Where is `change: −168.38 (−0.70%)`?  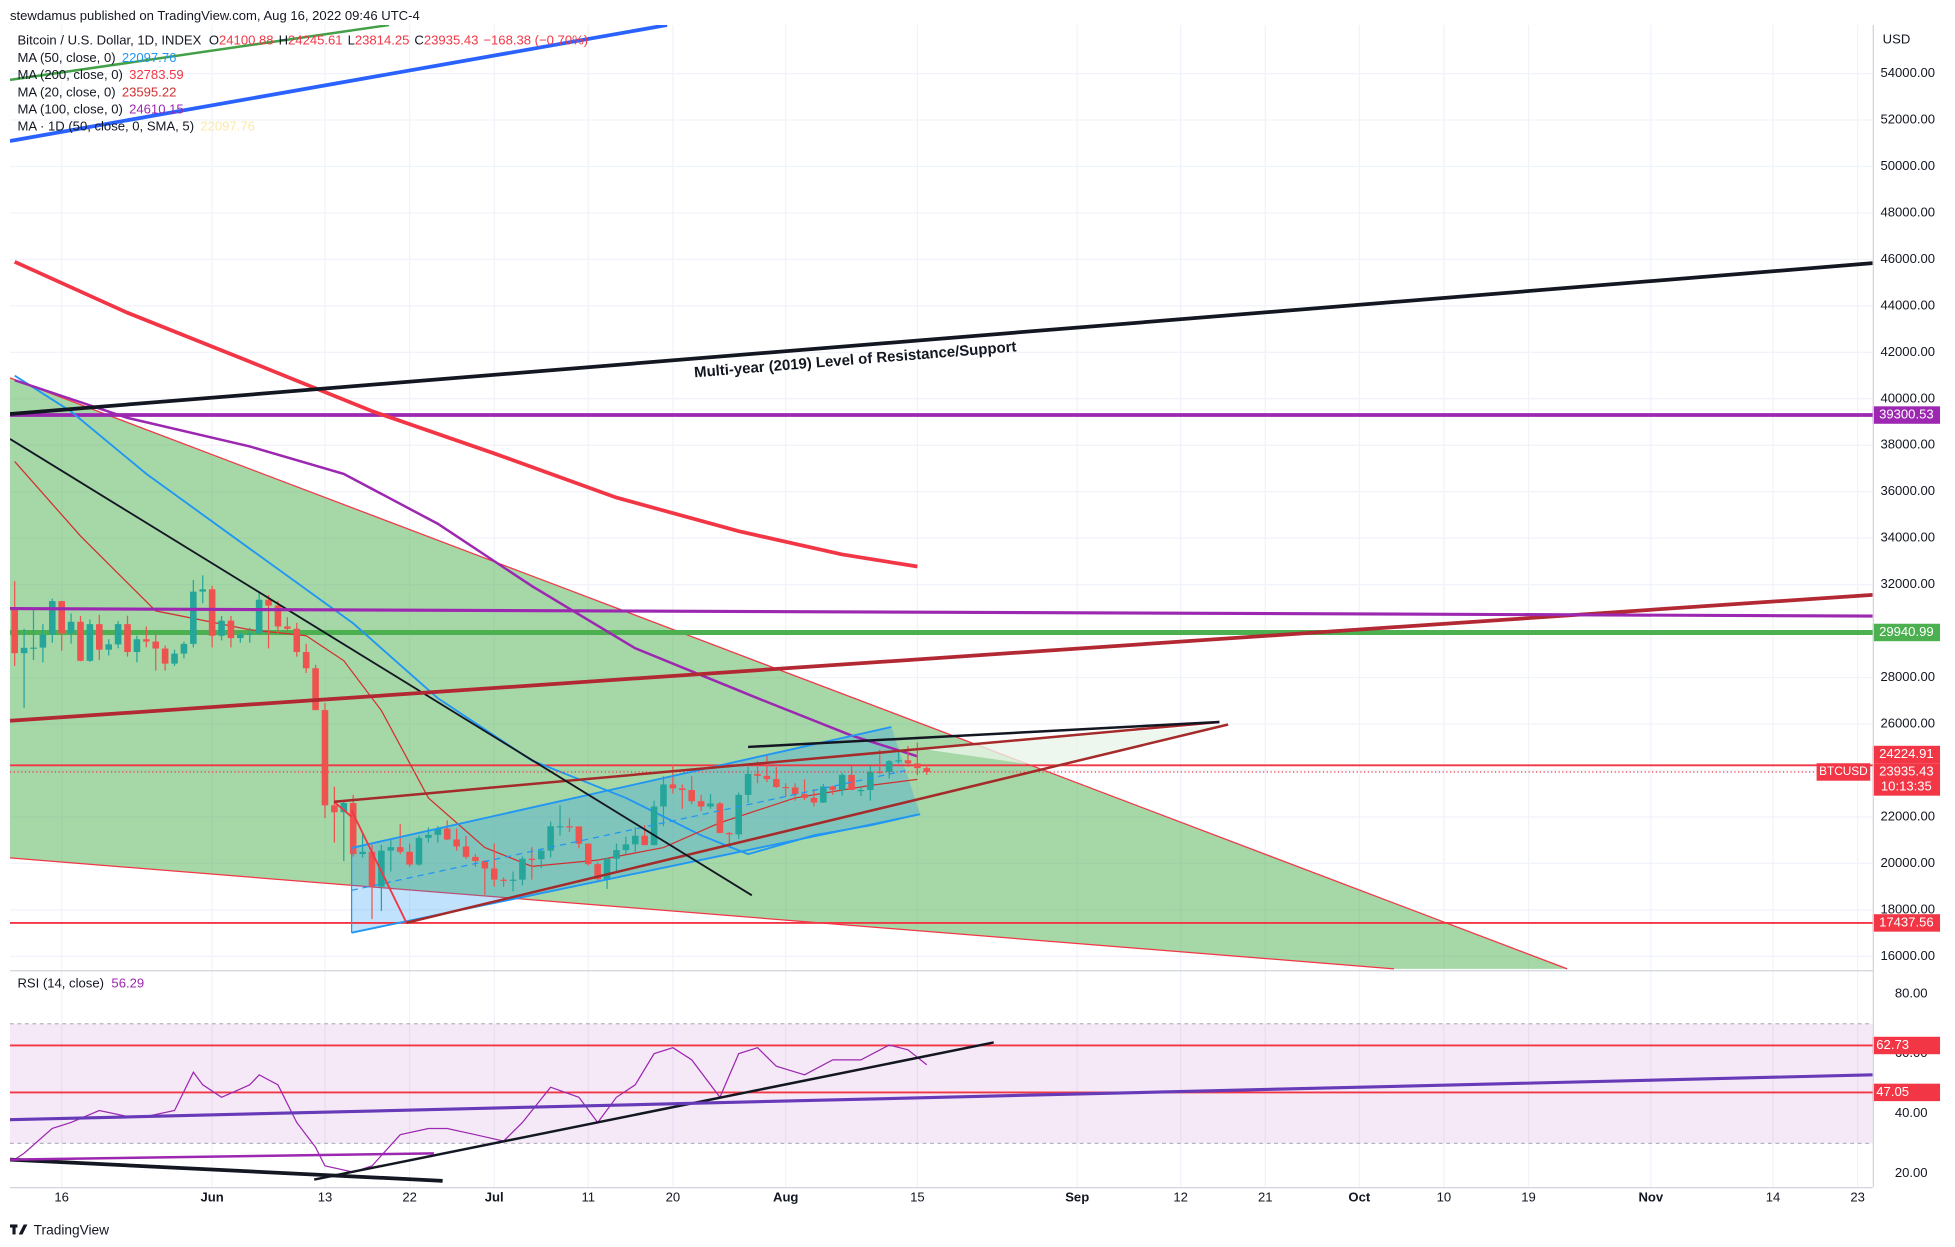
change: −168.38 (−0.70%) is located at coordinates (535, 40).